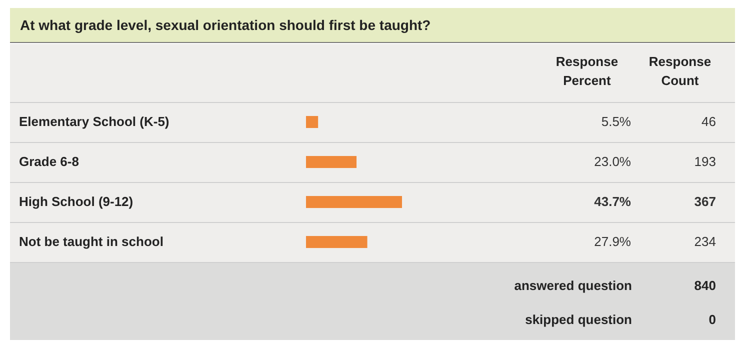 The height and width of the screenshot is (347, 745). I want to click on y-tick-label: Grade 6-8, so click(49, 161).